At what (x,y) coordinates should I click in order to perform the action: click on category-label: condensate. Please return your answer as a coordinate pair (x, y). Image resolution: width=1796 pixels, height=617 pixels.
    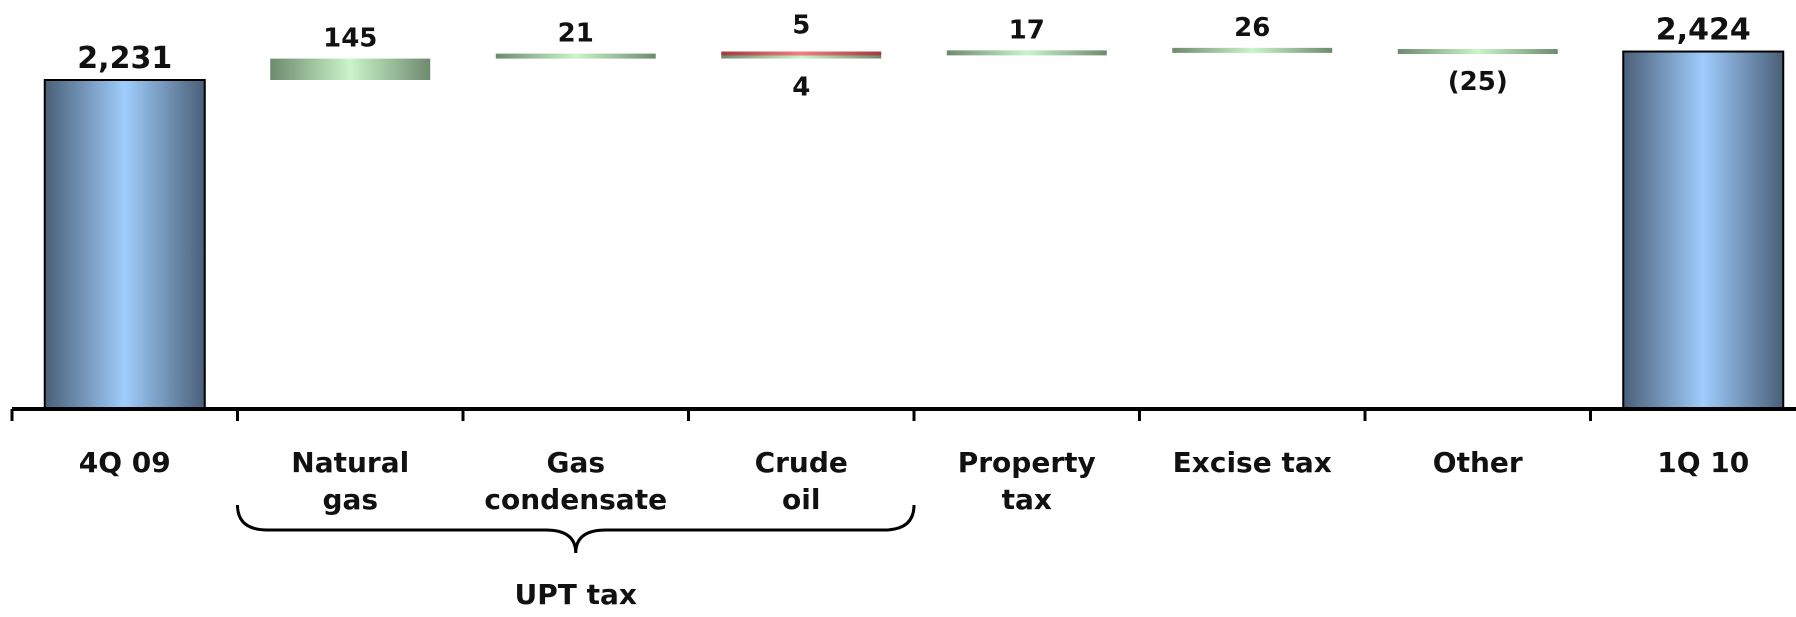
    Looking at the image, I should click on (575, 499).